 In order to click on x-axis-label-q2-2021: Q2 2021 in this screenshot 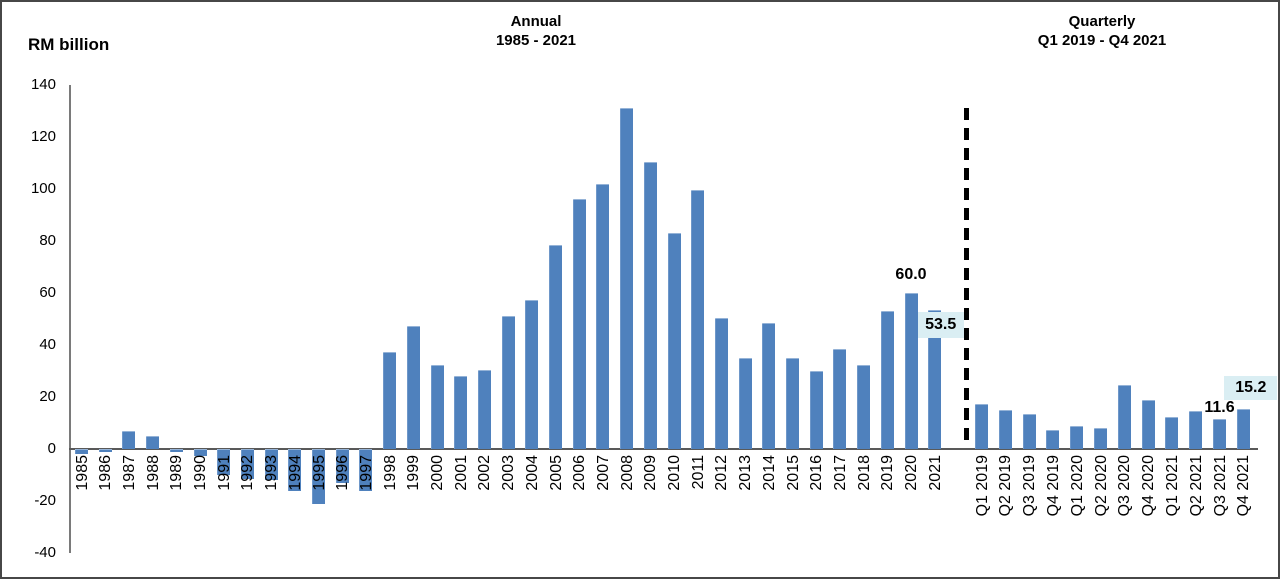, I will do `click(1196, 486)`.